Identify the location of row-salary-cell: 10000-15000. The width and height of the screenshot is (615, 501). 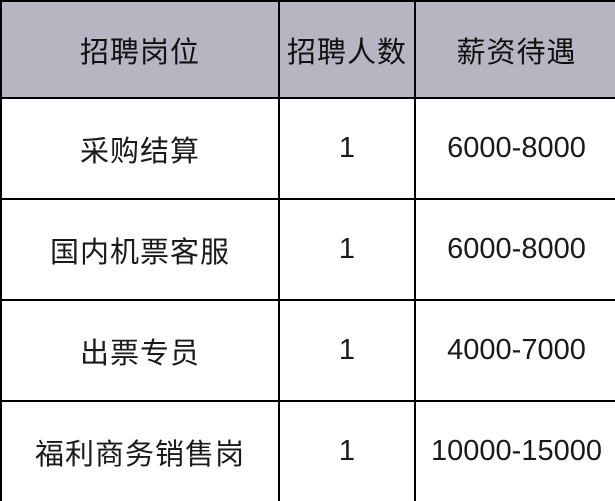
(515, 451).